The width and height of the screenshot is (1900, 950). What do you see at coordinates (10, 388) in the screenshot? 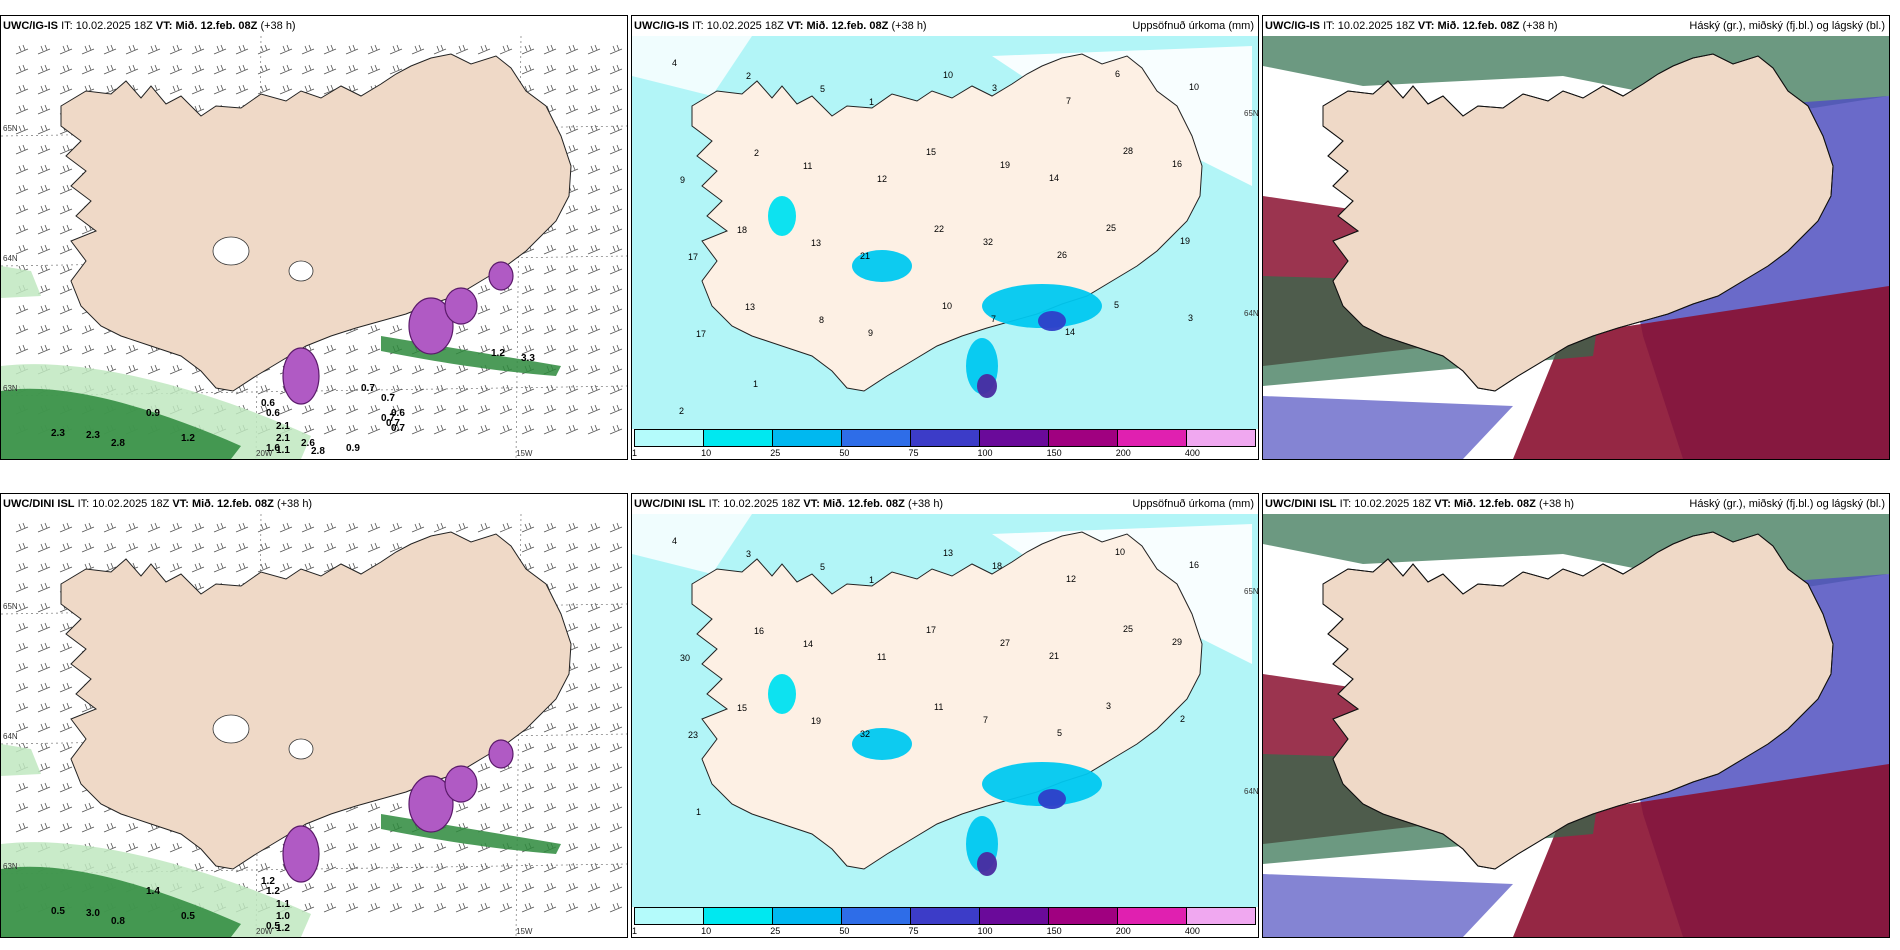
I see `axis-label: 63N` at bounding box center [10, 388].